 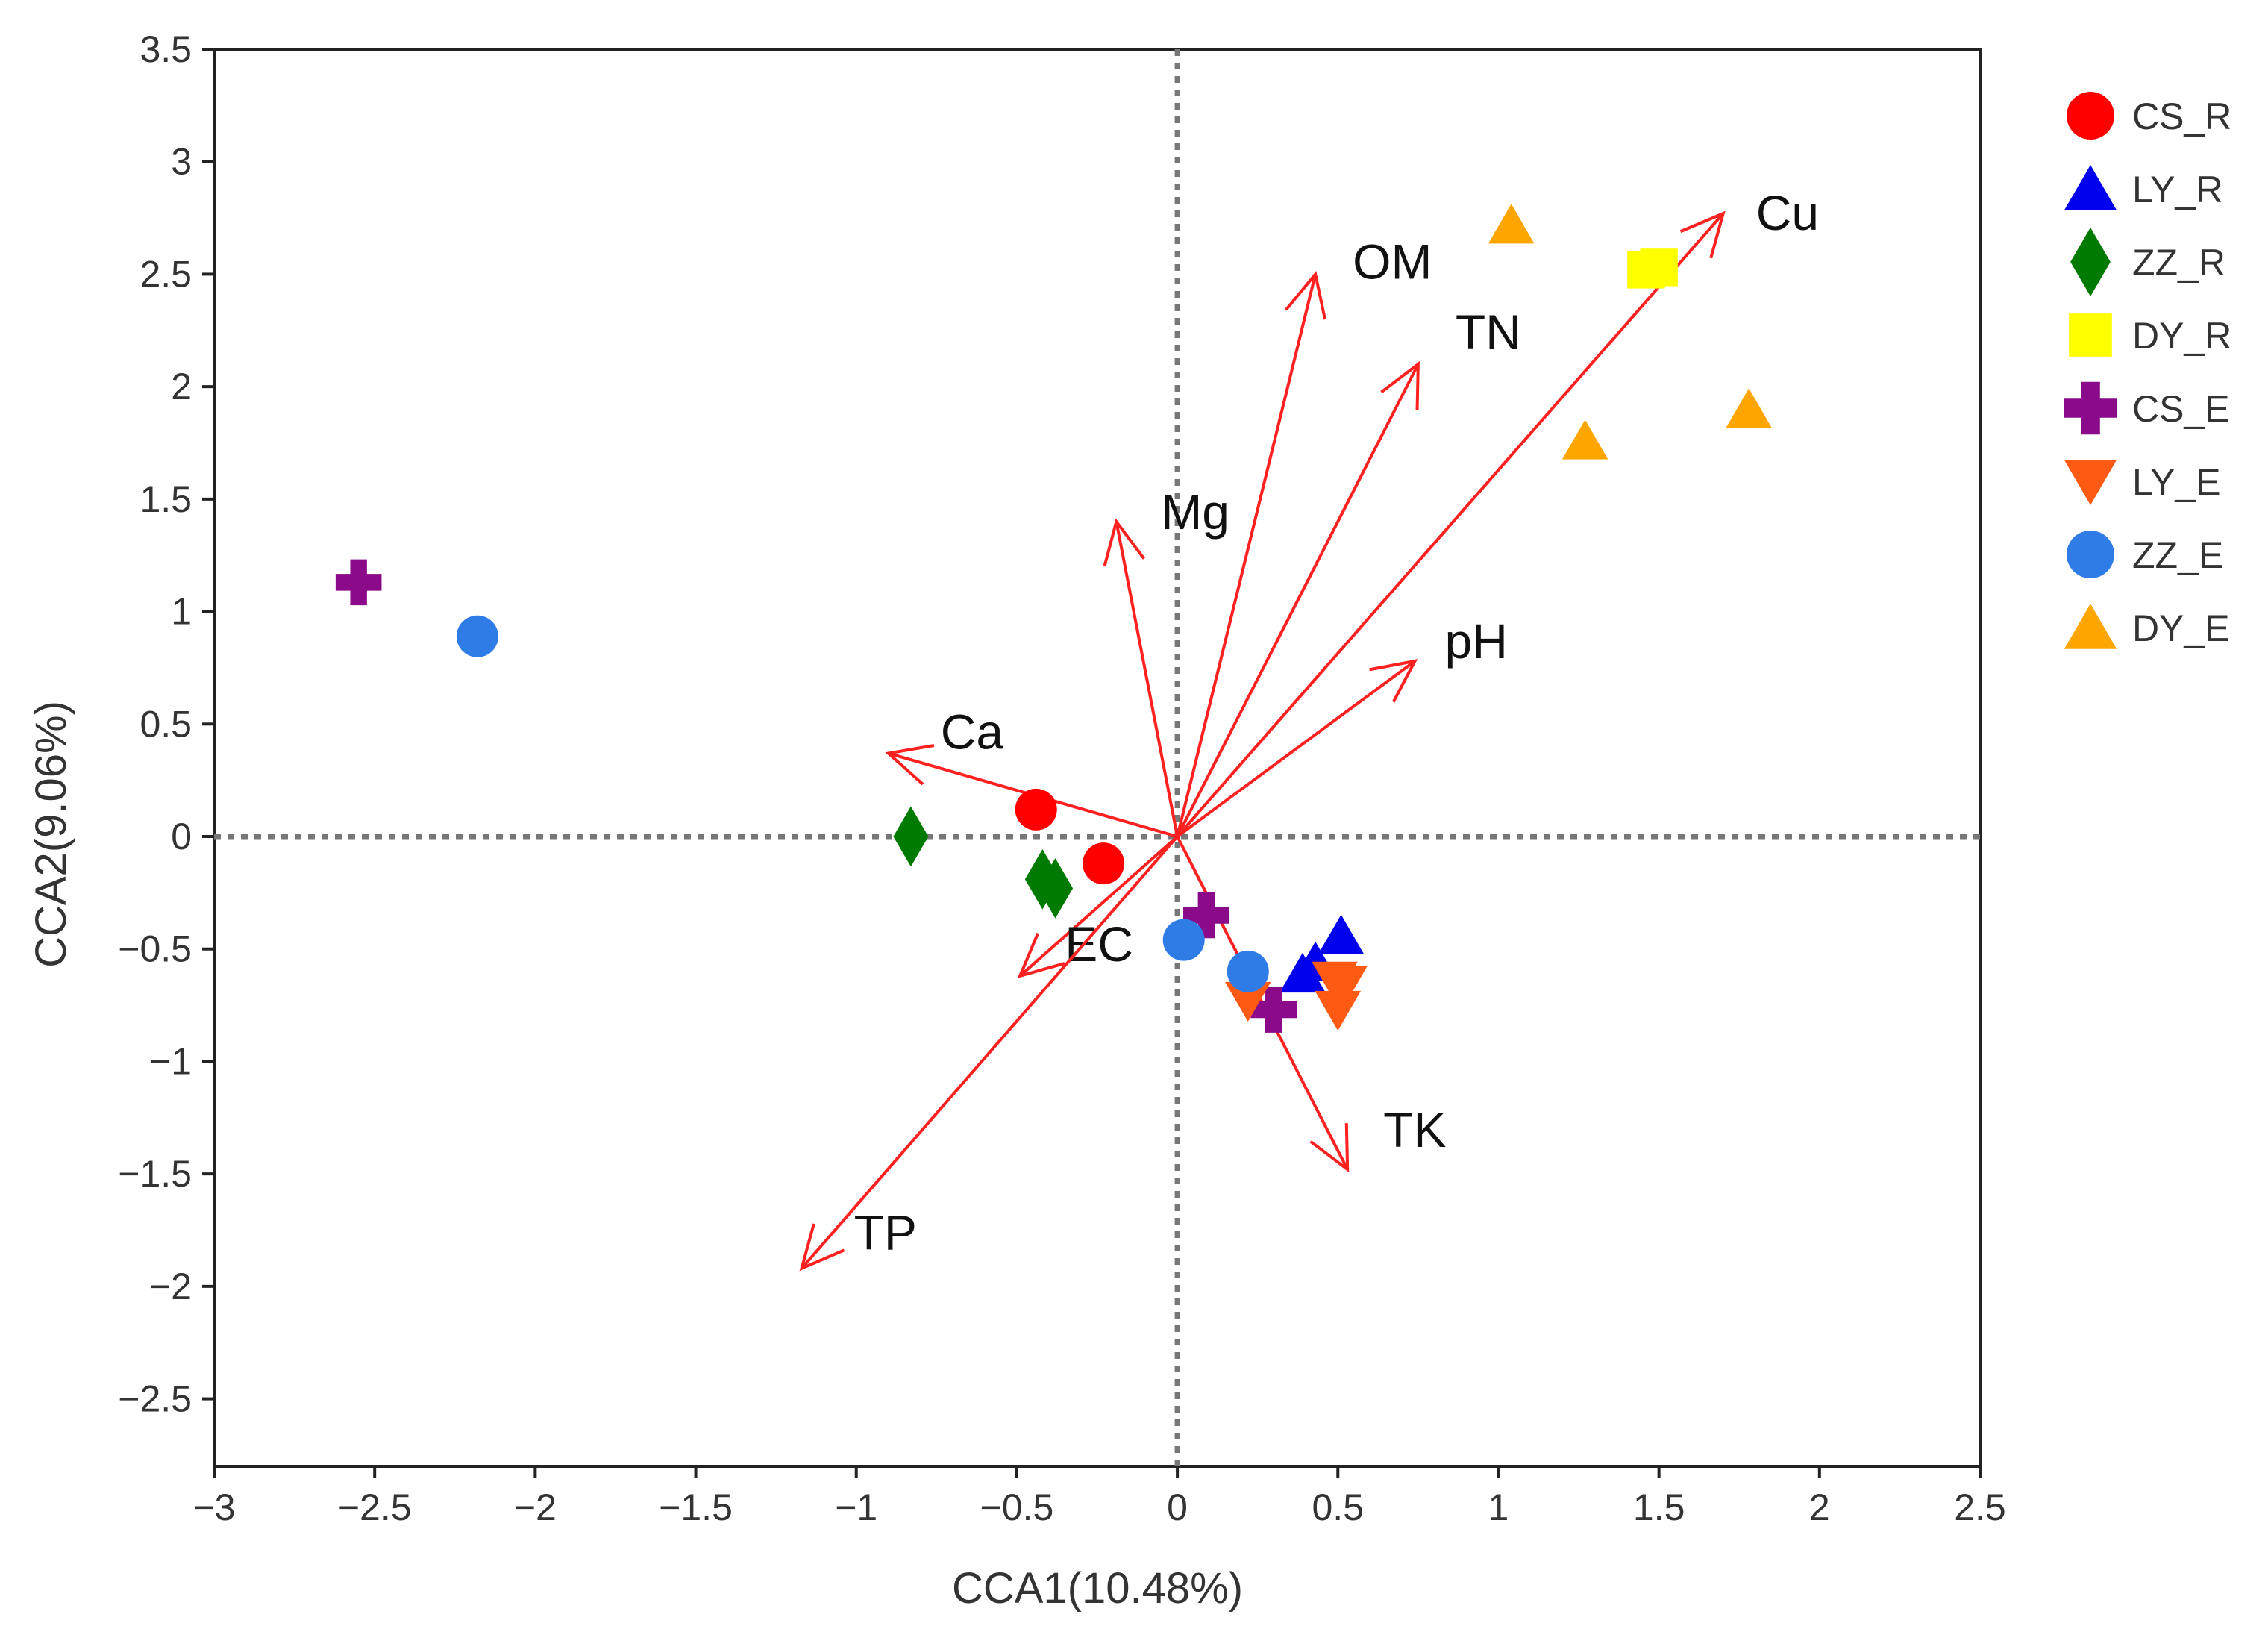 What do you see at coordinates (1070, 836) in the screenshot?
I see `series-cs-r` at bounding box center [1070, 836].